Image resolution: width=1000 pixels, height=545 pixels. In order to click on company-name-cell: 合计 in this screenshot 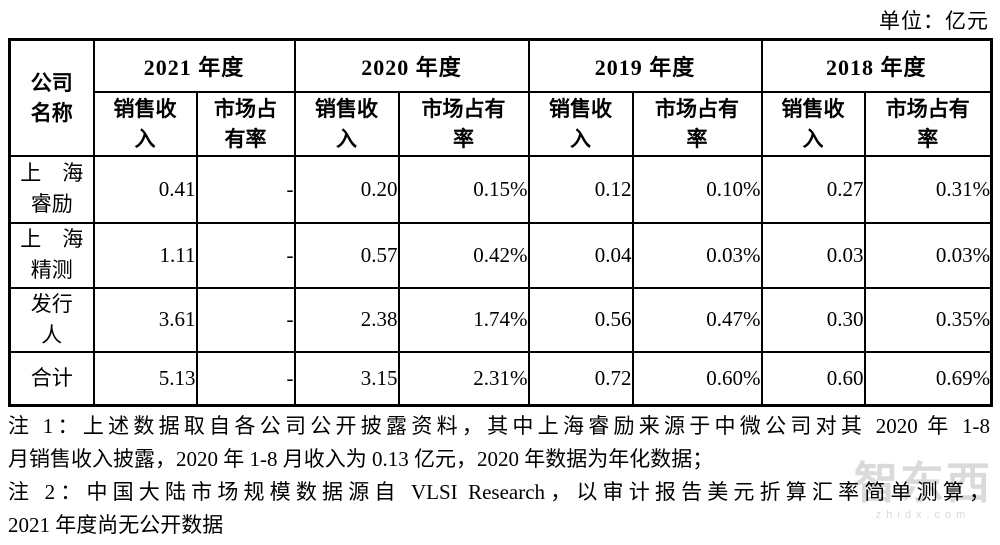, I will do `click(51, 378)`.